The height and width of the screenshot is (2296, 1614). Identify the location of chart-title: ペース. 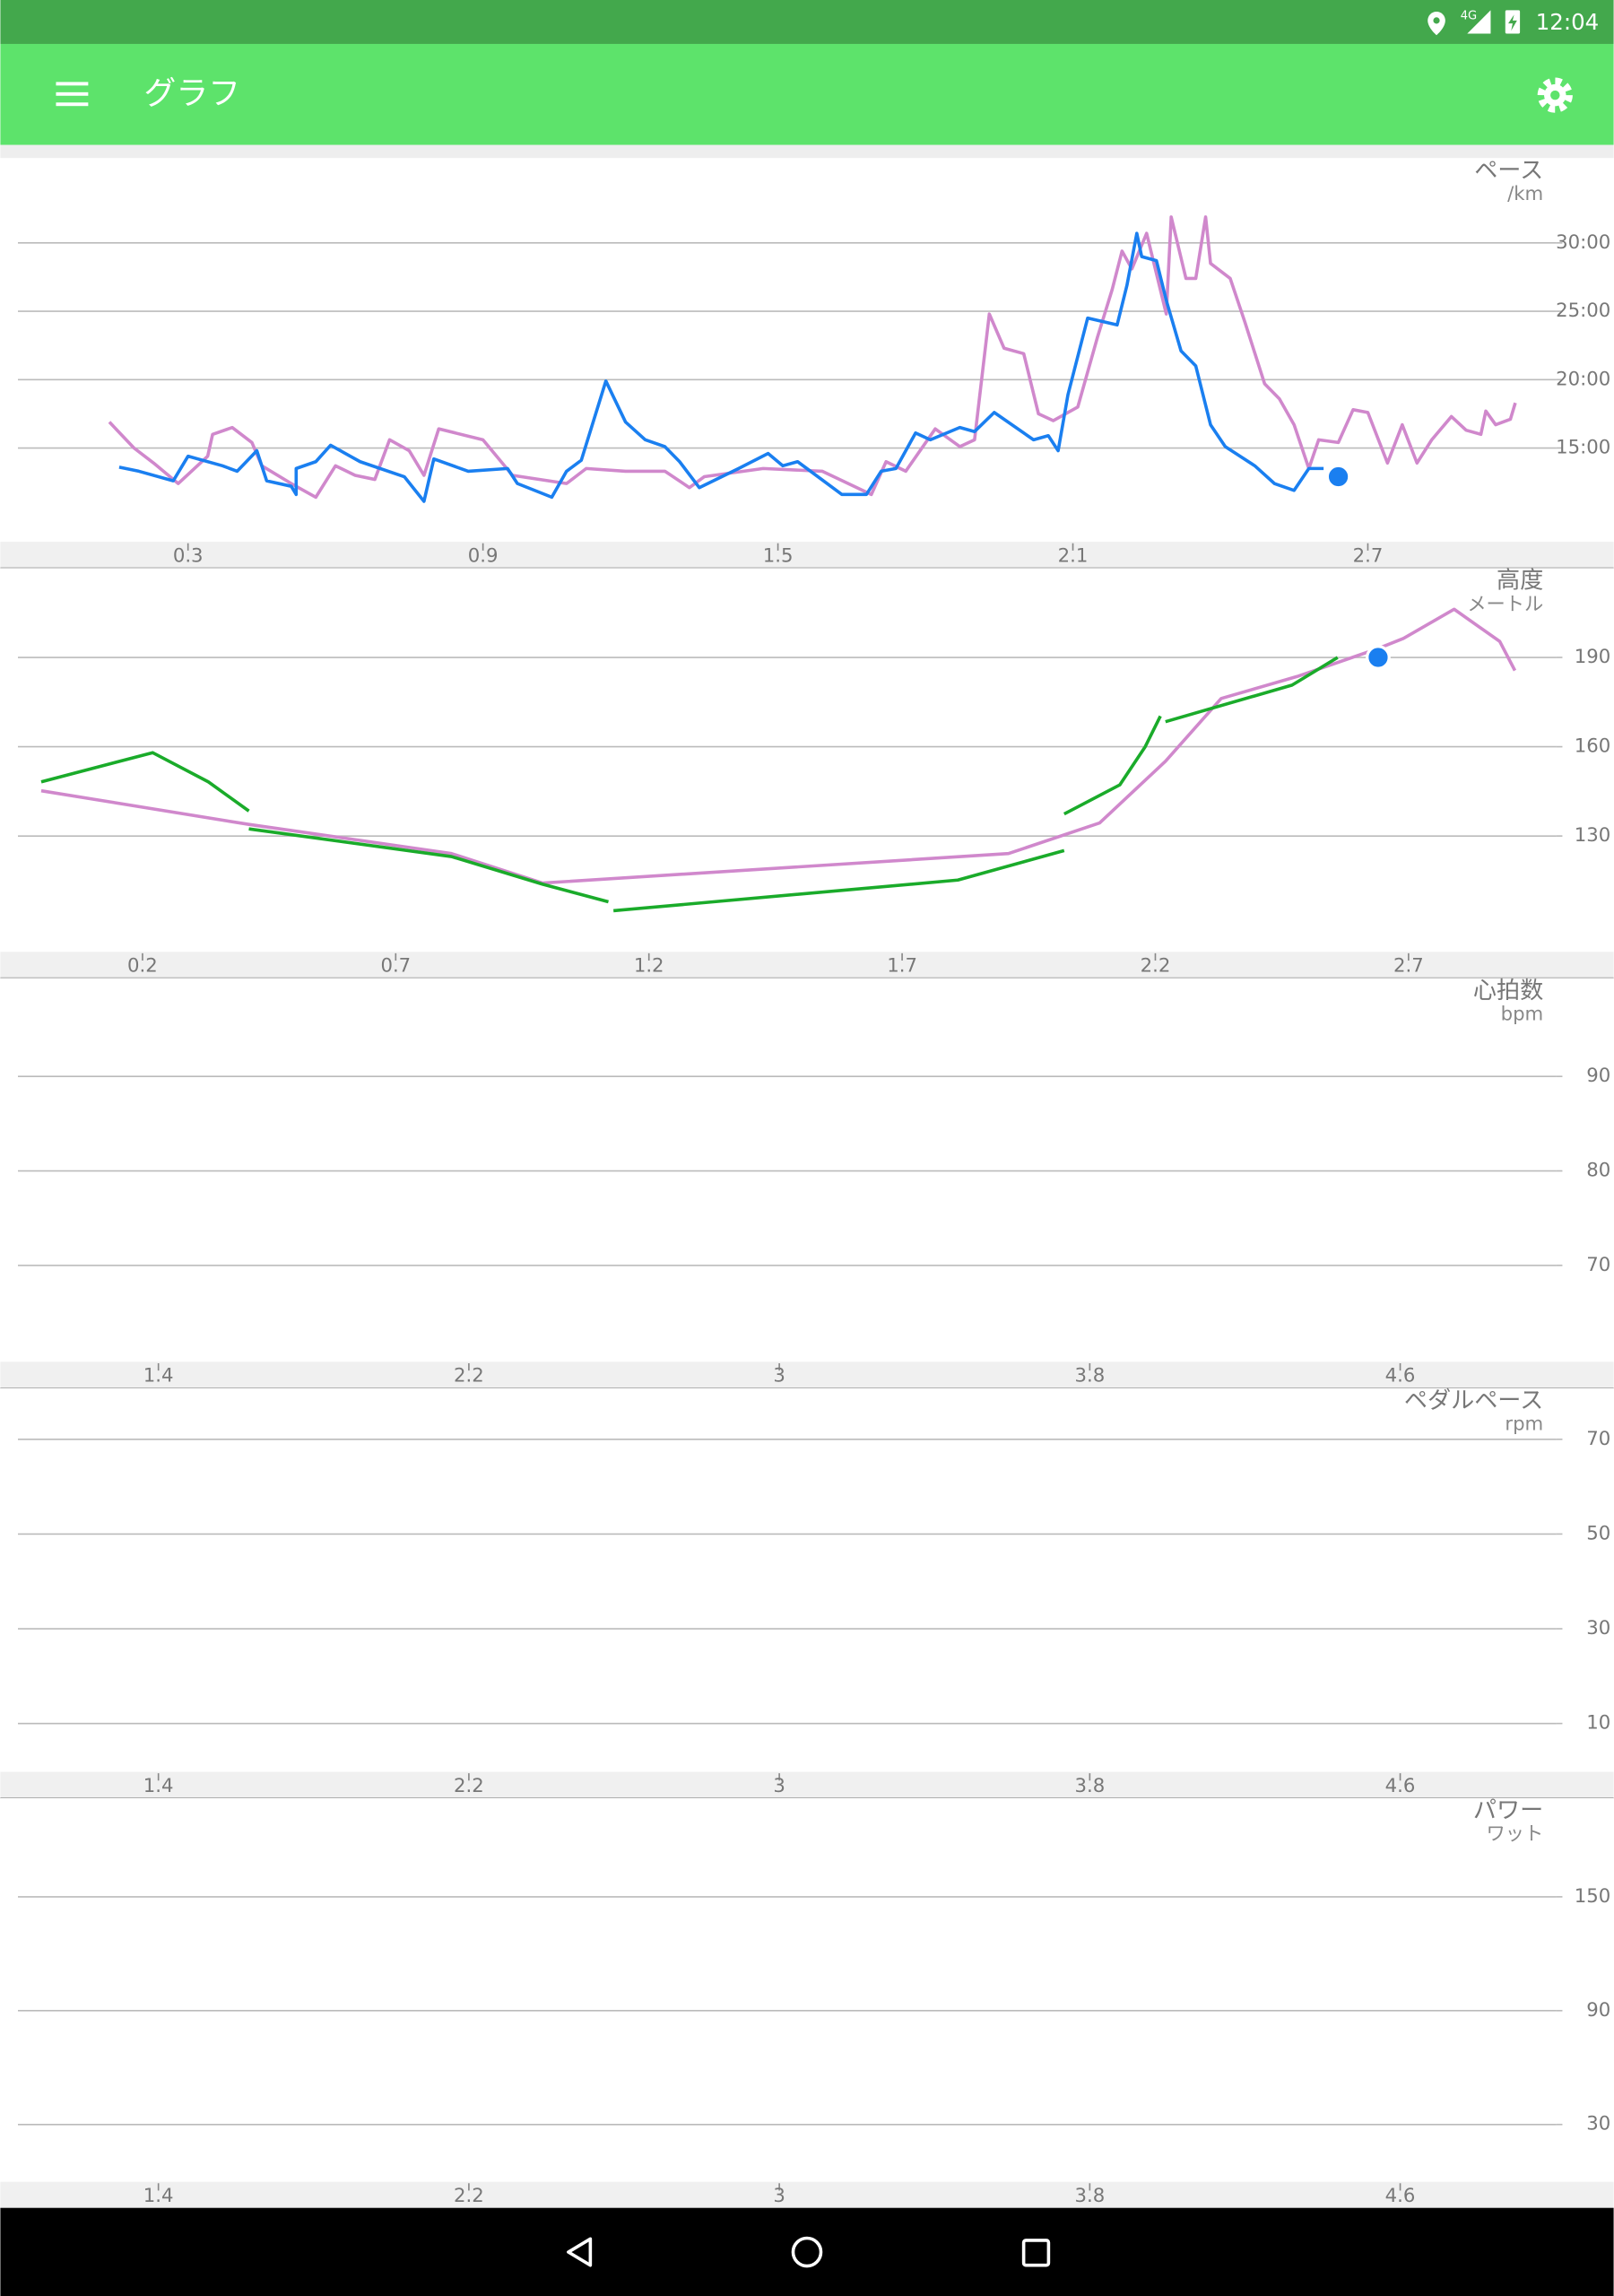
(1508, 171).